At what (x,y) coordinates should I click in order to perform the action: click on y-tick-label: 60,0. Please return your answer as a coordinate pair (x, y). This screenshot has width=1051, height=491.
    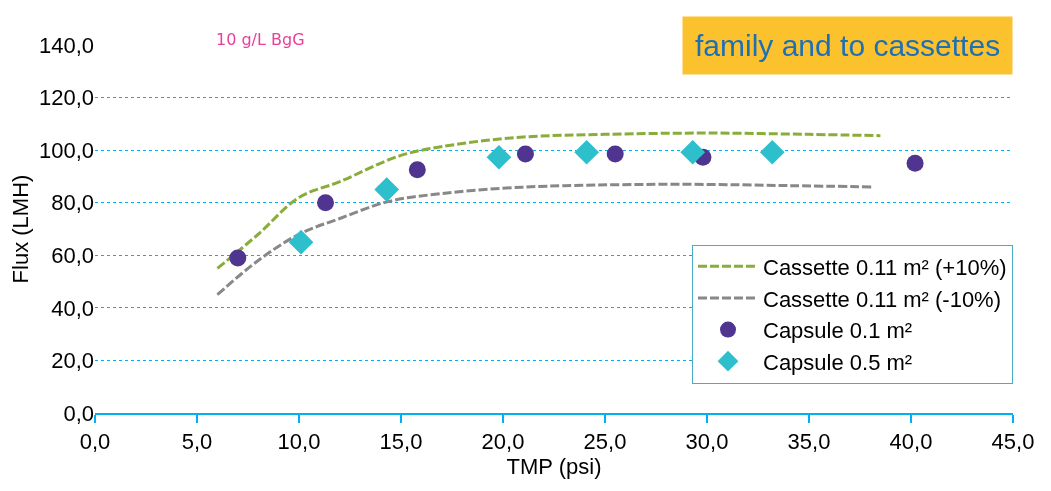
    Looking at the image, I should click on (72, 255).